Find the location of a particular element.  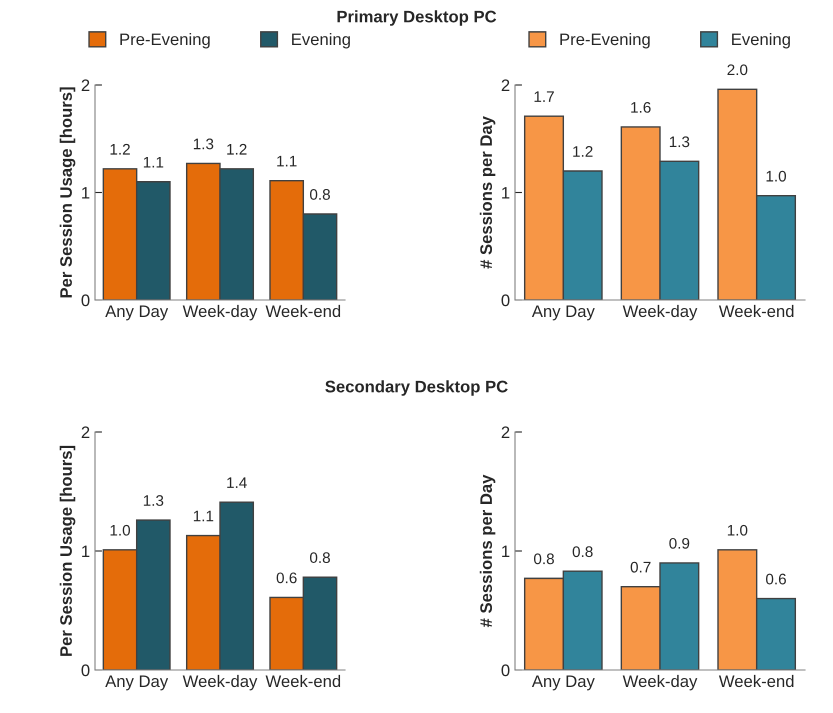

data-label: 0.7 is located at coordinates (640, 567).